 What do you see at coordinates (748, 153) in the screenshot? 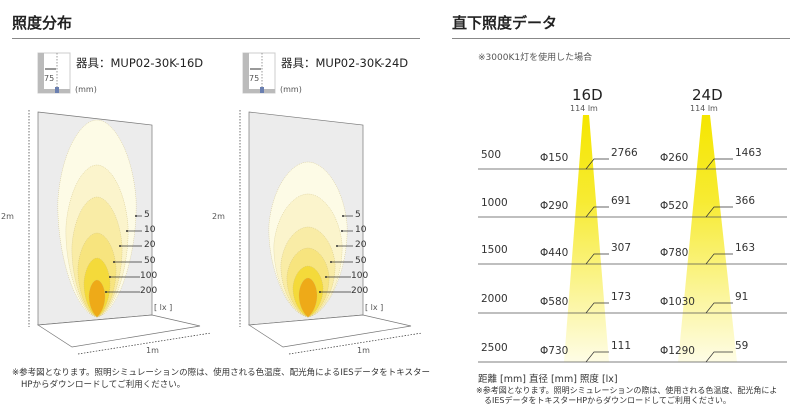
I see `illuminance-value: 1463` at bounding box center [748, 153].